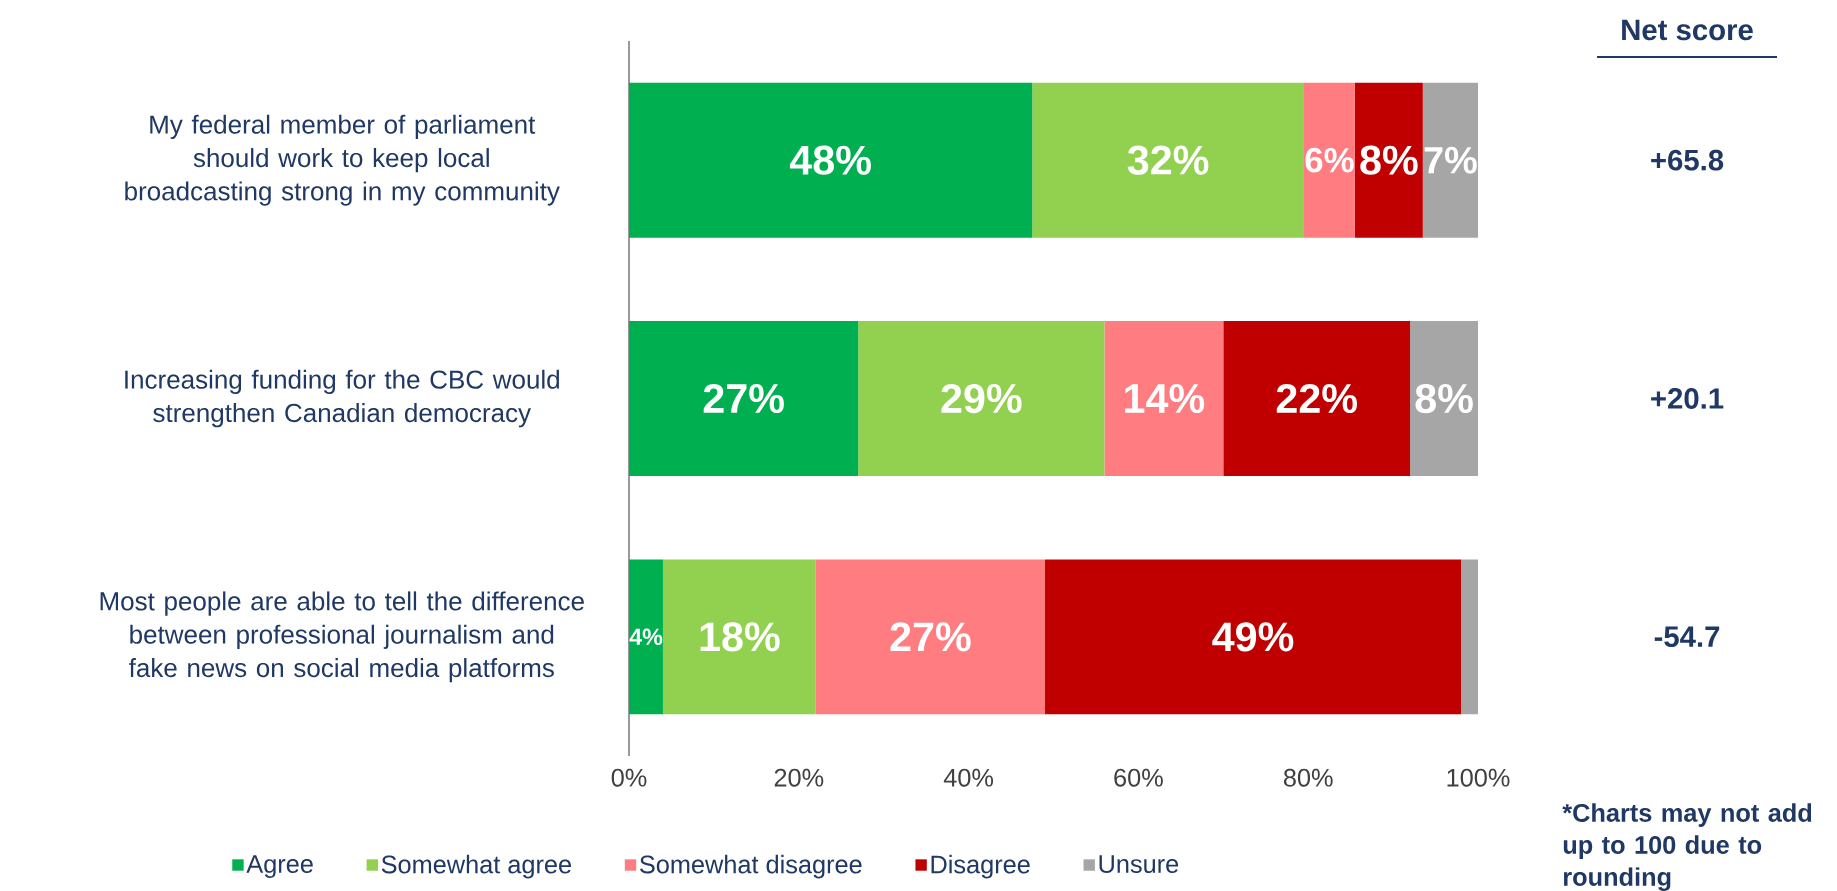 Image resolution: width=1837 pixels, height=891 pixels. I want to click on data-label: 18%, so click(740, 637).